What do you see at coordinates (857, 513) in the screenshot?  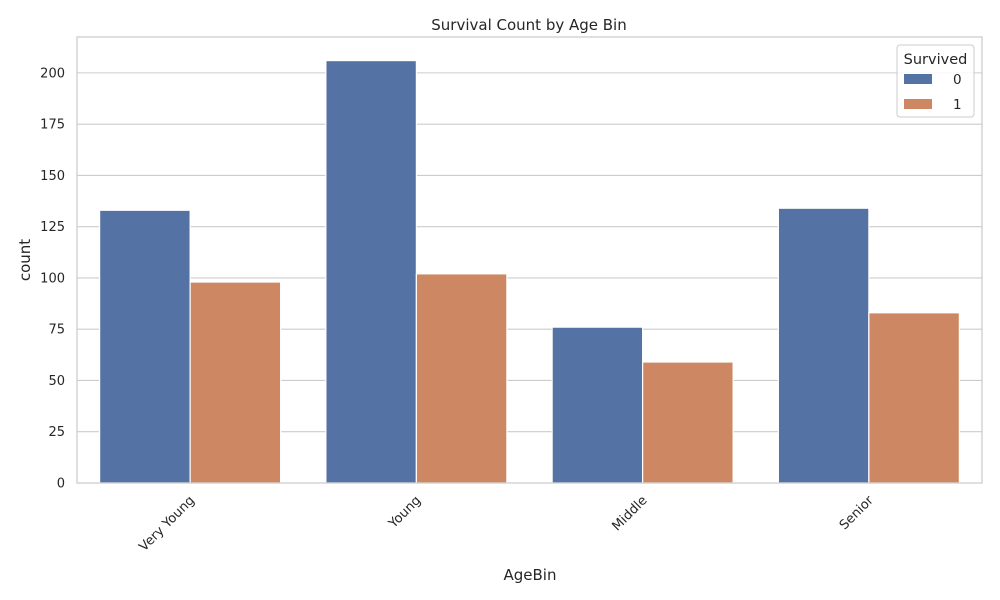 I see `x-tick-label: Senior` at bounding box center [857, 513].